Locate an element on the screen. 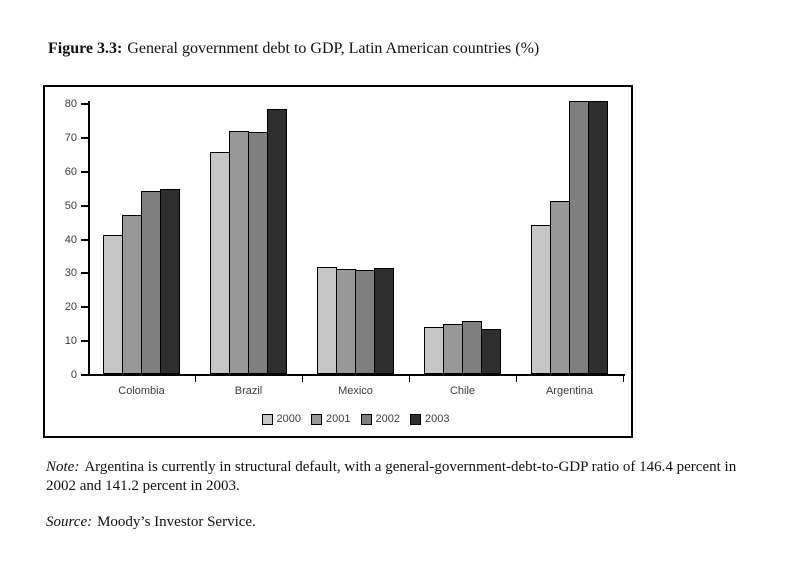 Image resolution: width=804 pixels, height=563 pixels. legend-label: 2002 is located at coordinates (387, 419).